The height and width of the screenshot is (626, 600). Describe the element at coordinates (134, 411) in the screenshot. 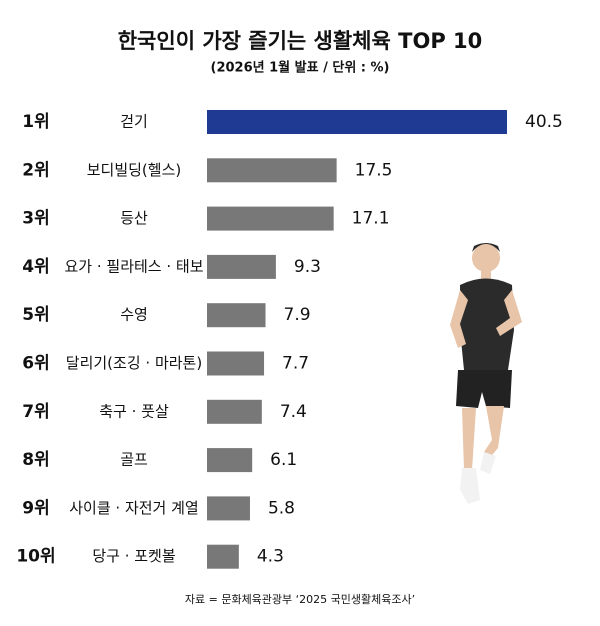

I see `category-label: 축구 · 풋살` at that location.